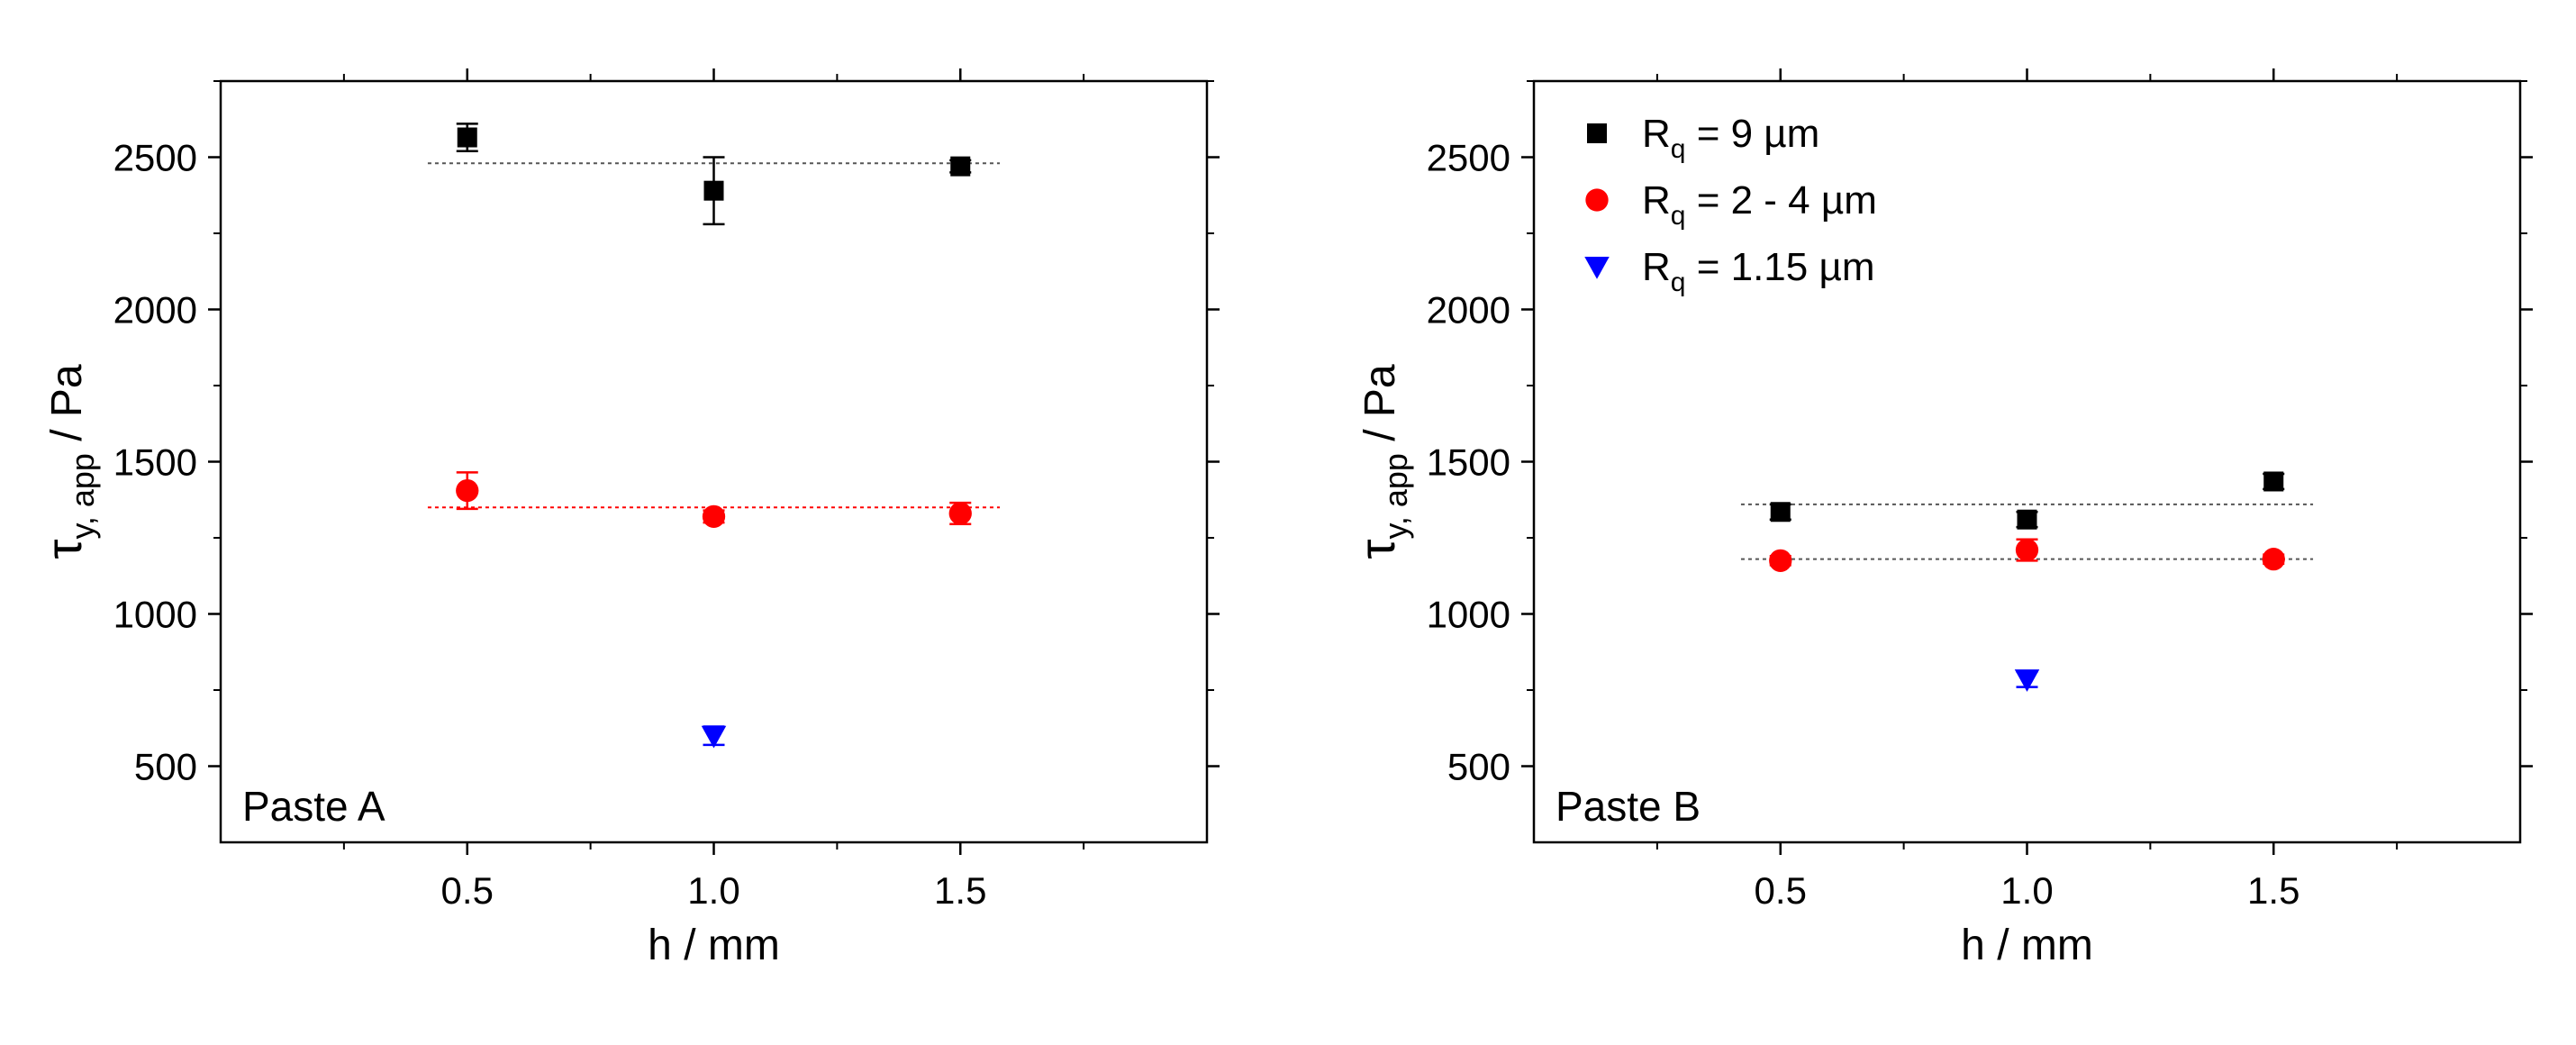 The height and width of the screenshot is (1045, 2576). I want to click on legend-label: Rq = 1.15 µm, so click(1758, 271).